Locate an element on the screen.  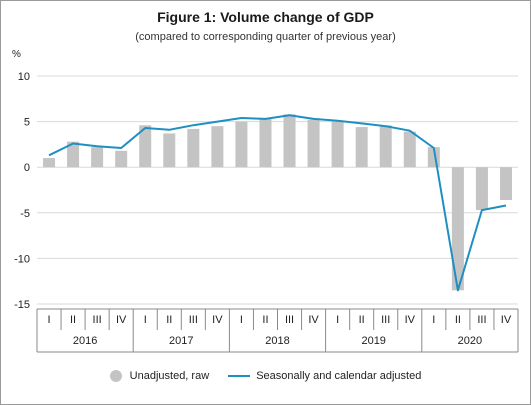
chart-title: Figure 1: Volume change of GDP is located at coordinates (265, 17).